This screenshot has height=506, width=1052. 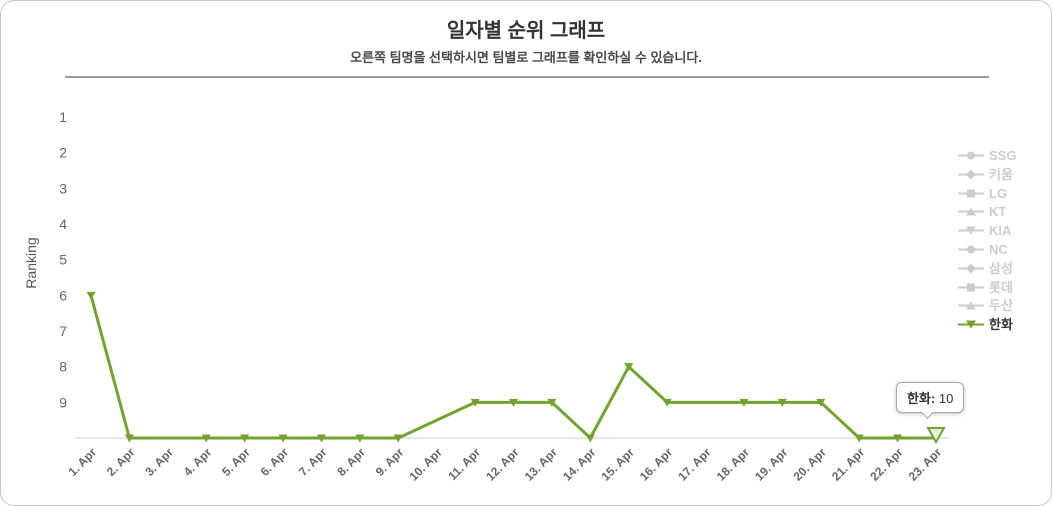 What do you see at coordinates (63, 367) in the screenshot?
I see `svg-text: 8` at bounding box center [63, 367].